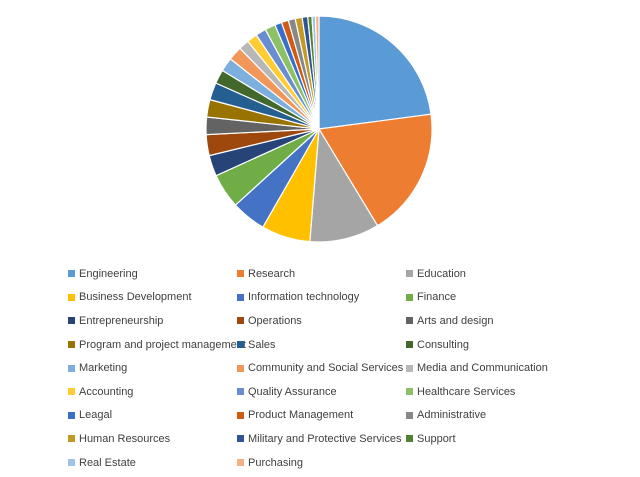  What do you see at coordinates (321, 345) in the screenshot?
I see `legend-item: Sales` at bounding box center [321, 345].